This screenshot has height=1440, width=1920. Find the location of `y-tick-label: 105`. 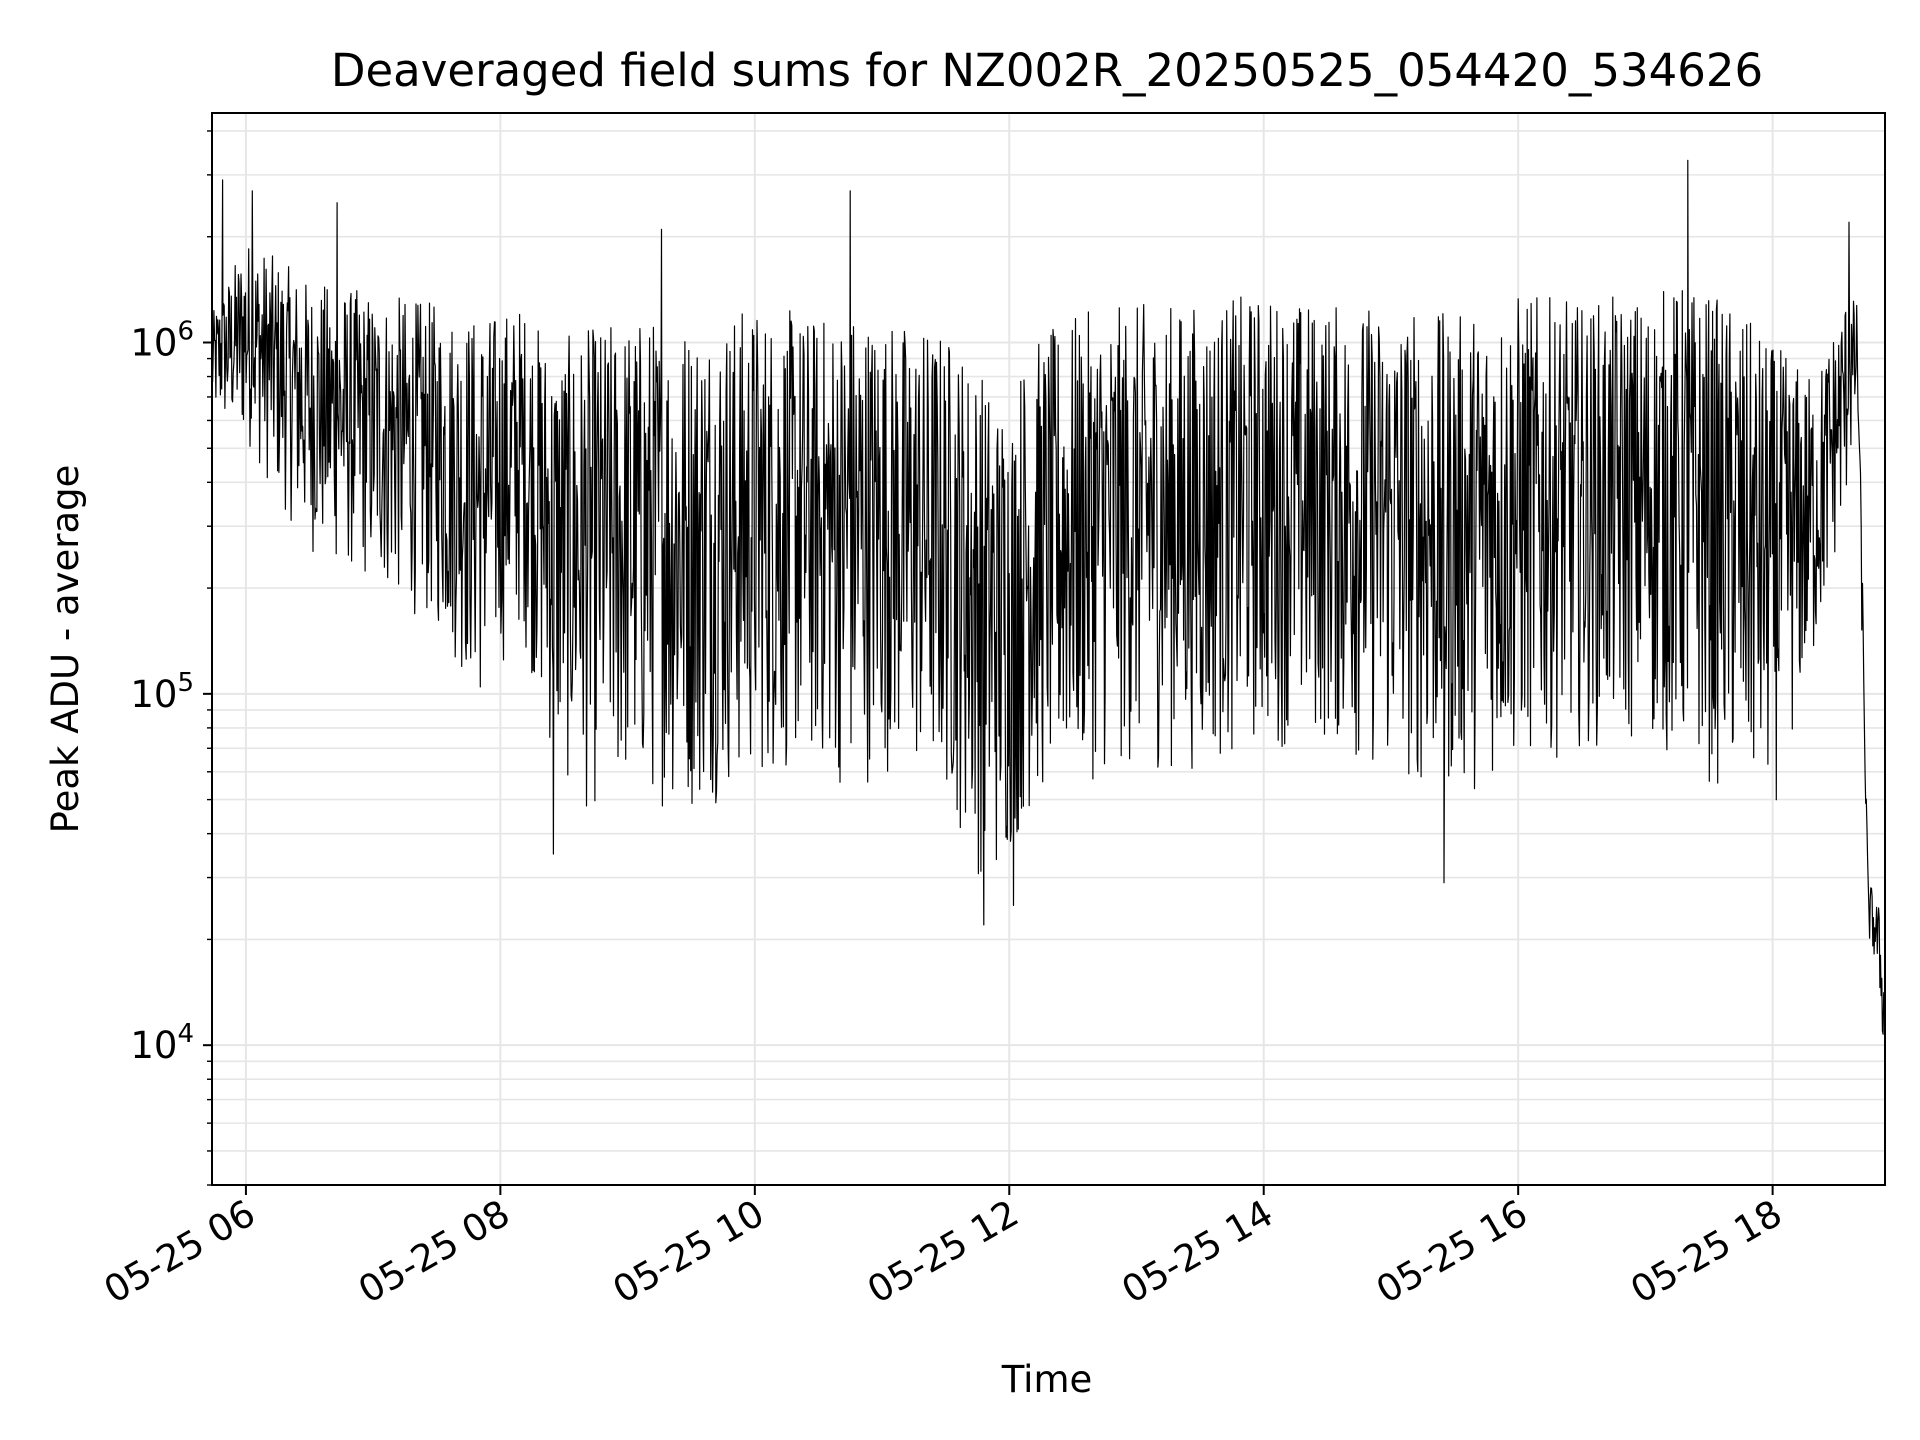

y-tick-label: 105 is located at coordinates (162, 692).